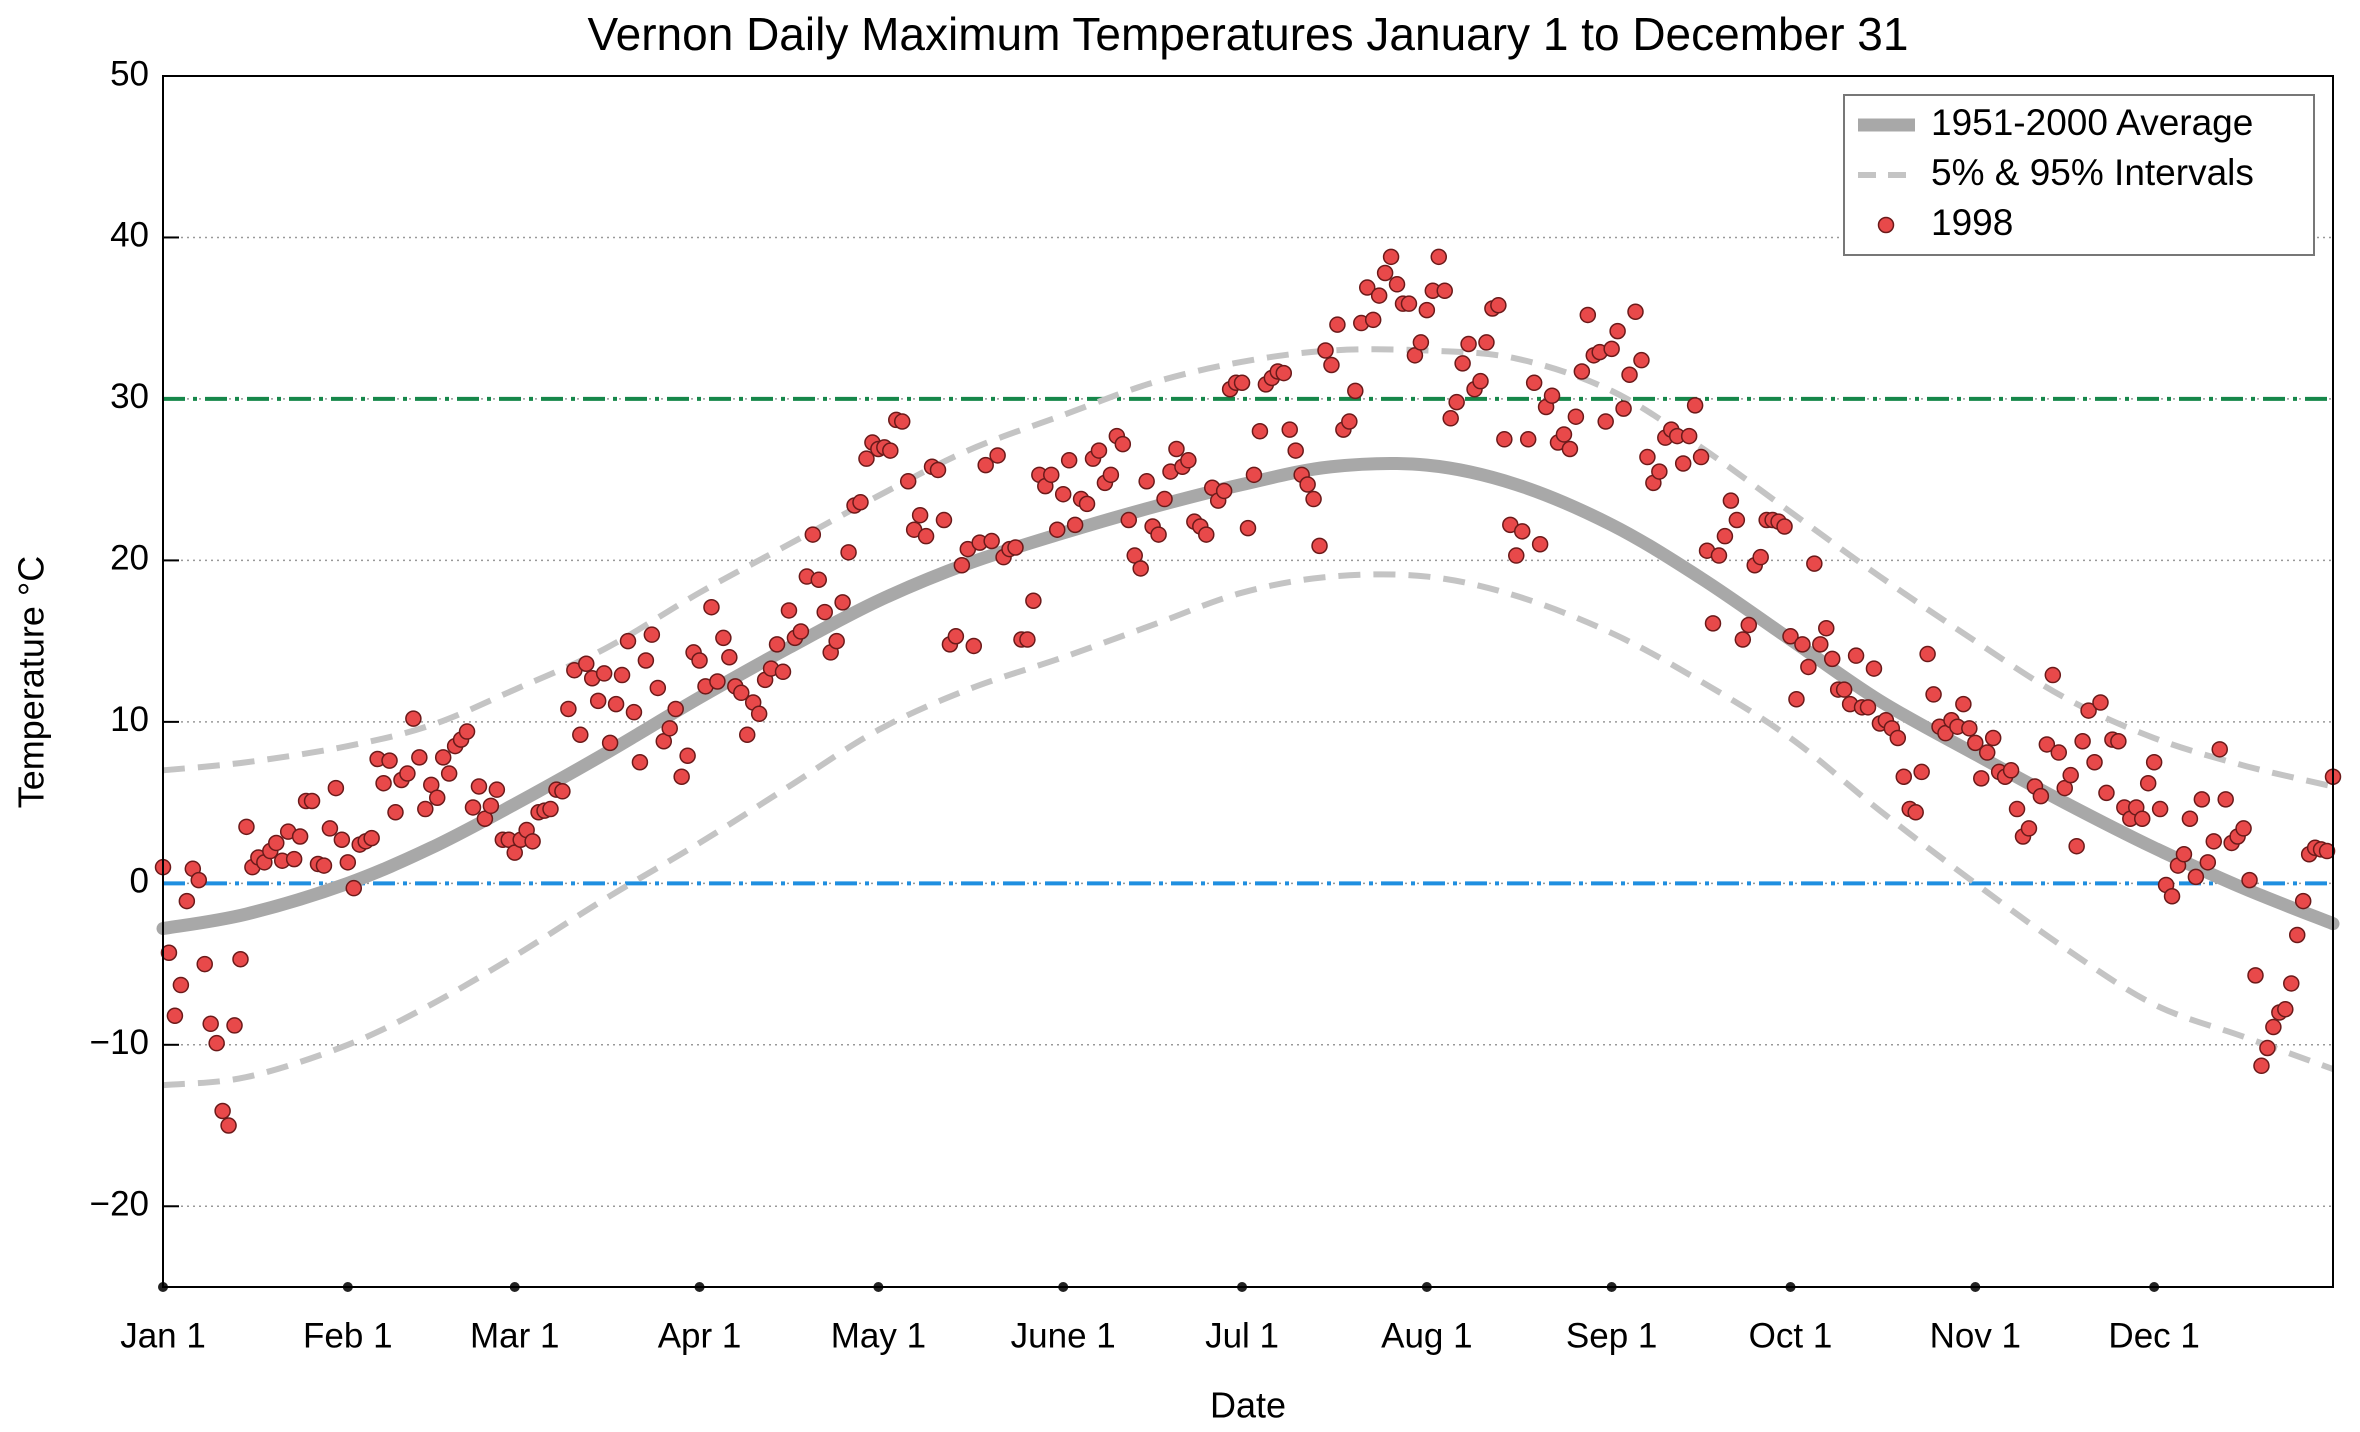 This screenshot has height=1432, width=2360. I want to click on legend-label: 1951-2000 Average, so click(2092, 122).